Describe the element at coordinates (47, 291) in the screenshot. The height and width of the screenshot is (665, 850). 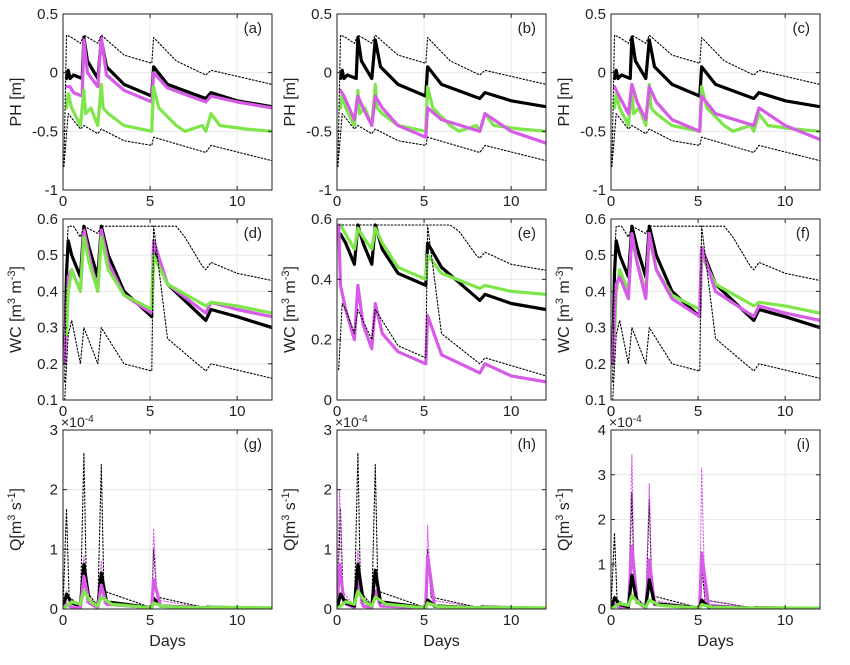
I see `y-tick-label: 0.4` at that location.